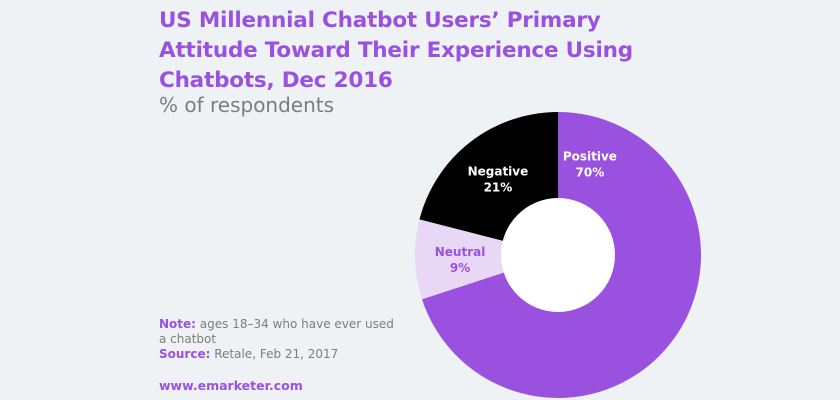 Image resolution: width=840 pixels, height=400 pixels. I want to click on note-text: ages 18–34 who have ever used a chatbot, so click(276, 331).